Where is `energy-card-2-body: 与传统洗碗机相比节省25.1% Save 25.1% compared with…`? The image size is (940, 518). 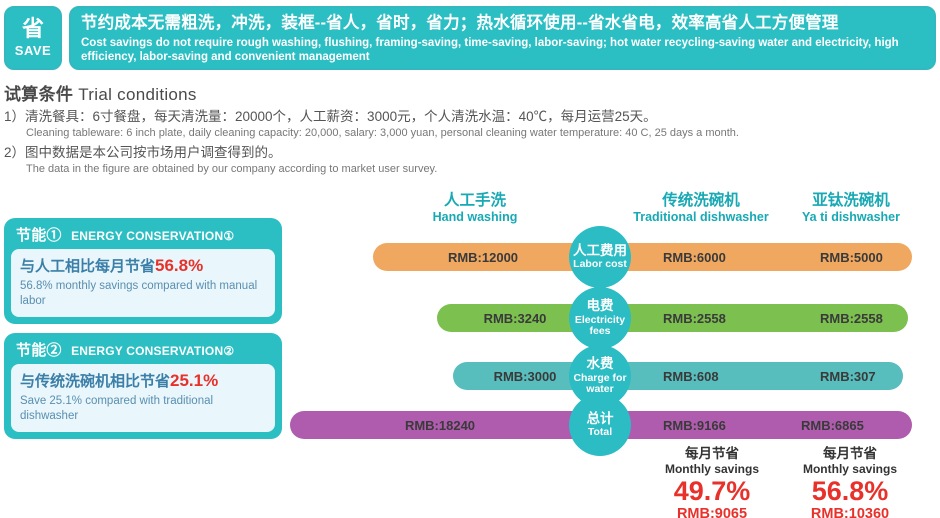 energy-card-2-body: 与传统洗碗机相比节省25.1% Save 25.1% compared with… is located at coordinates (143, 398).